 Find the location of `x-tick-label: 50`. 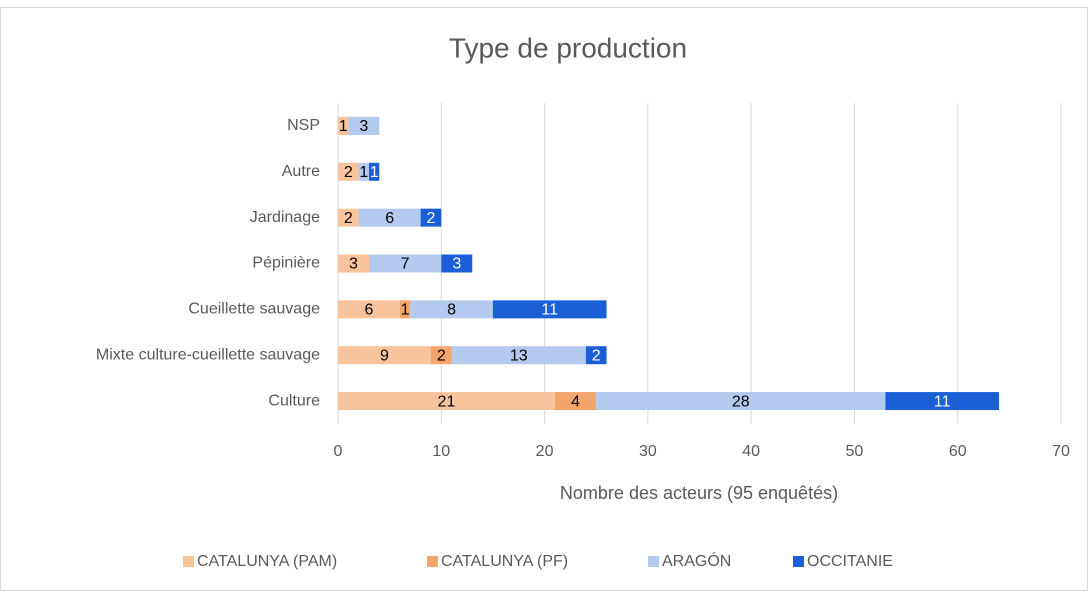

x-tick-label: 50 is located at coordinates (855, 451).